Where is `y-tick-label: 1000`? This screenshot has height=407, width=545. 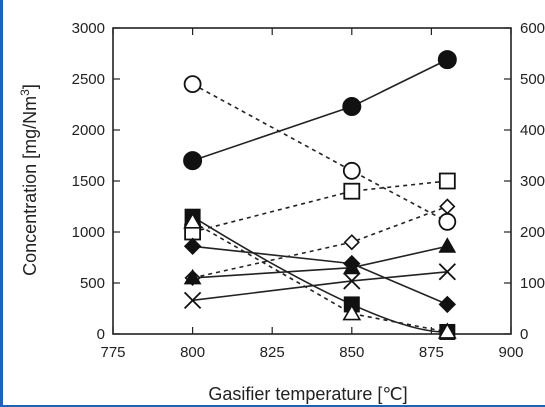
y-tick-label: 1000 is located at coordinates (88, 232).